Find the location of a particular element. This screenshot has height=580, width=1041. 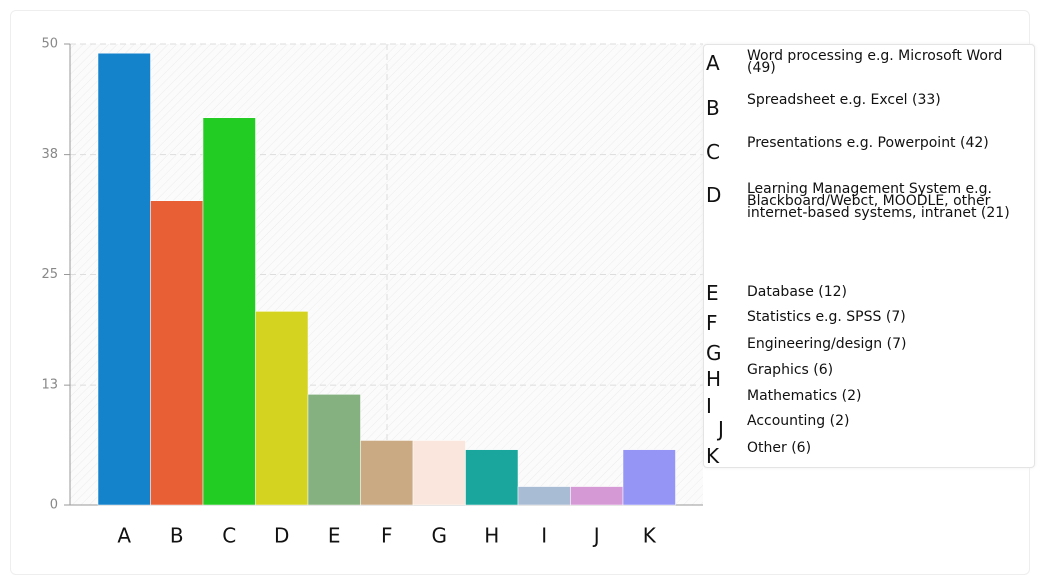

x-tick-label: J is located at coordinates (596, 536).